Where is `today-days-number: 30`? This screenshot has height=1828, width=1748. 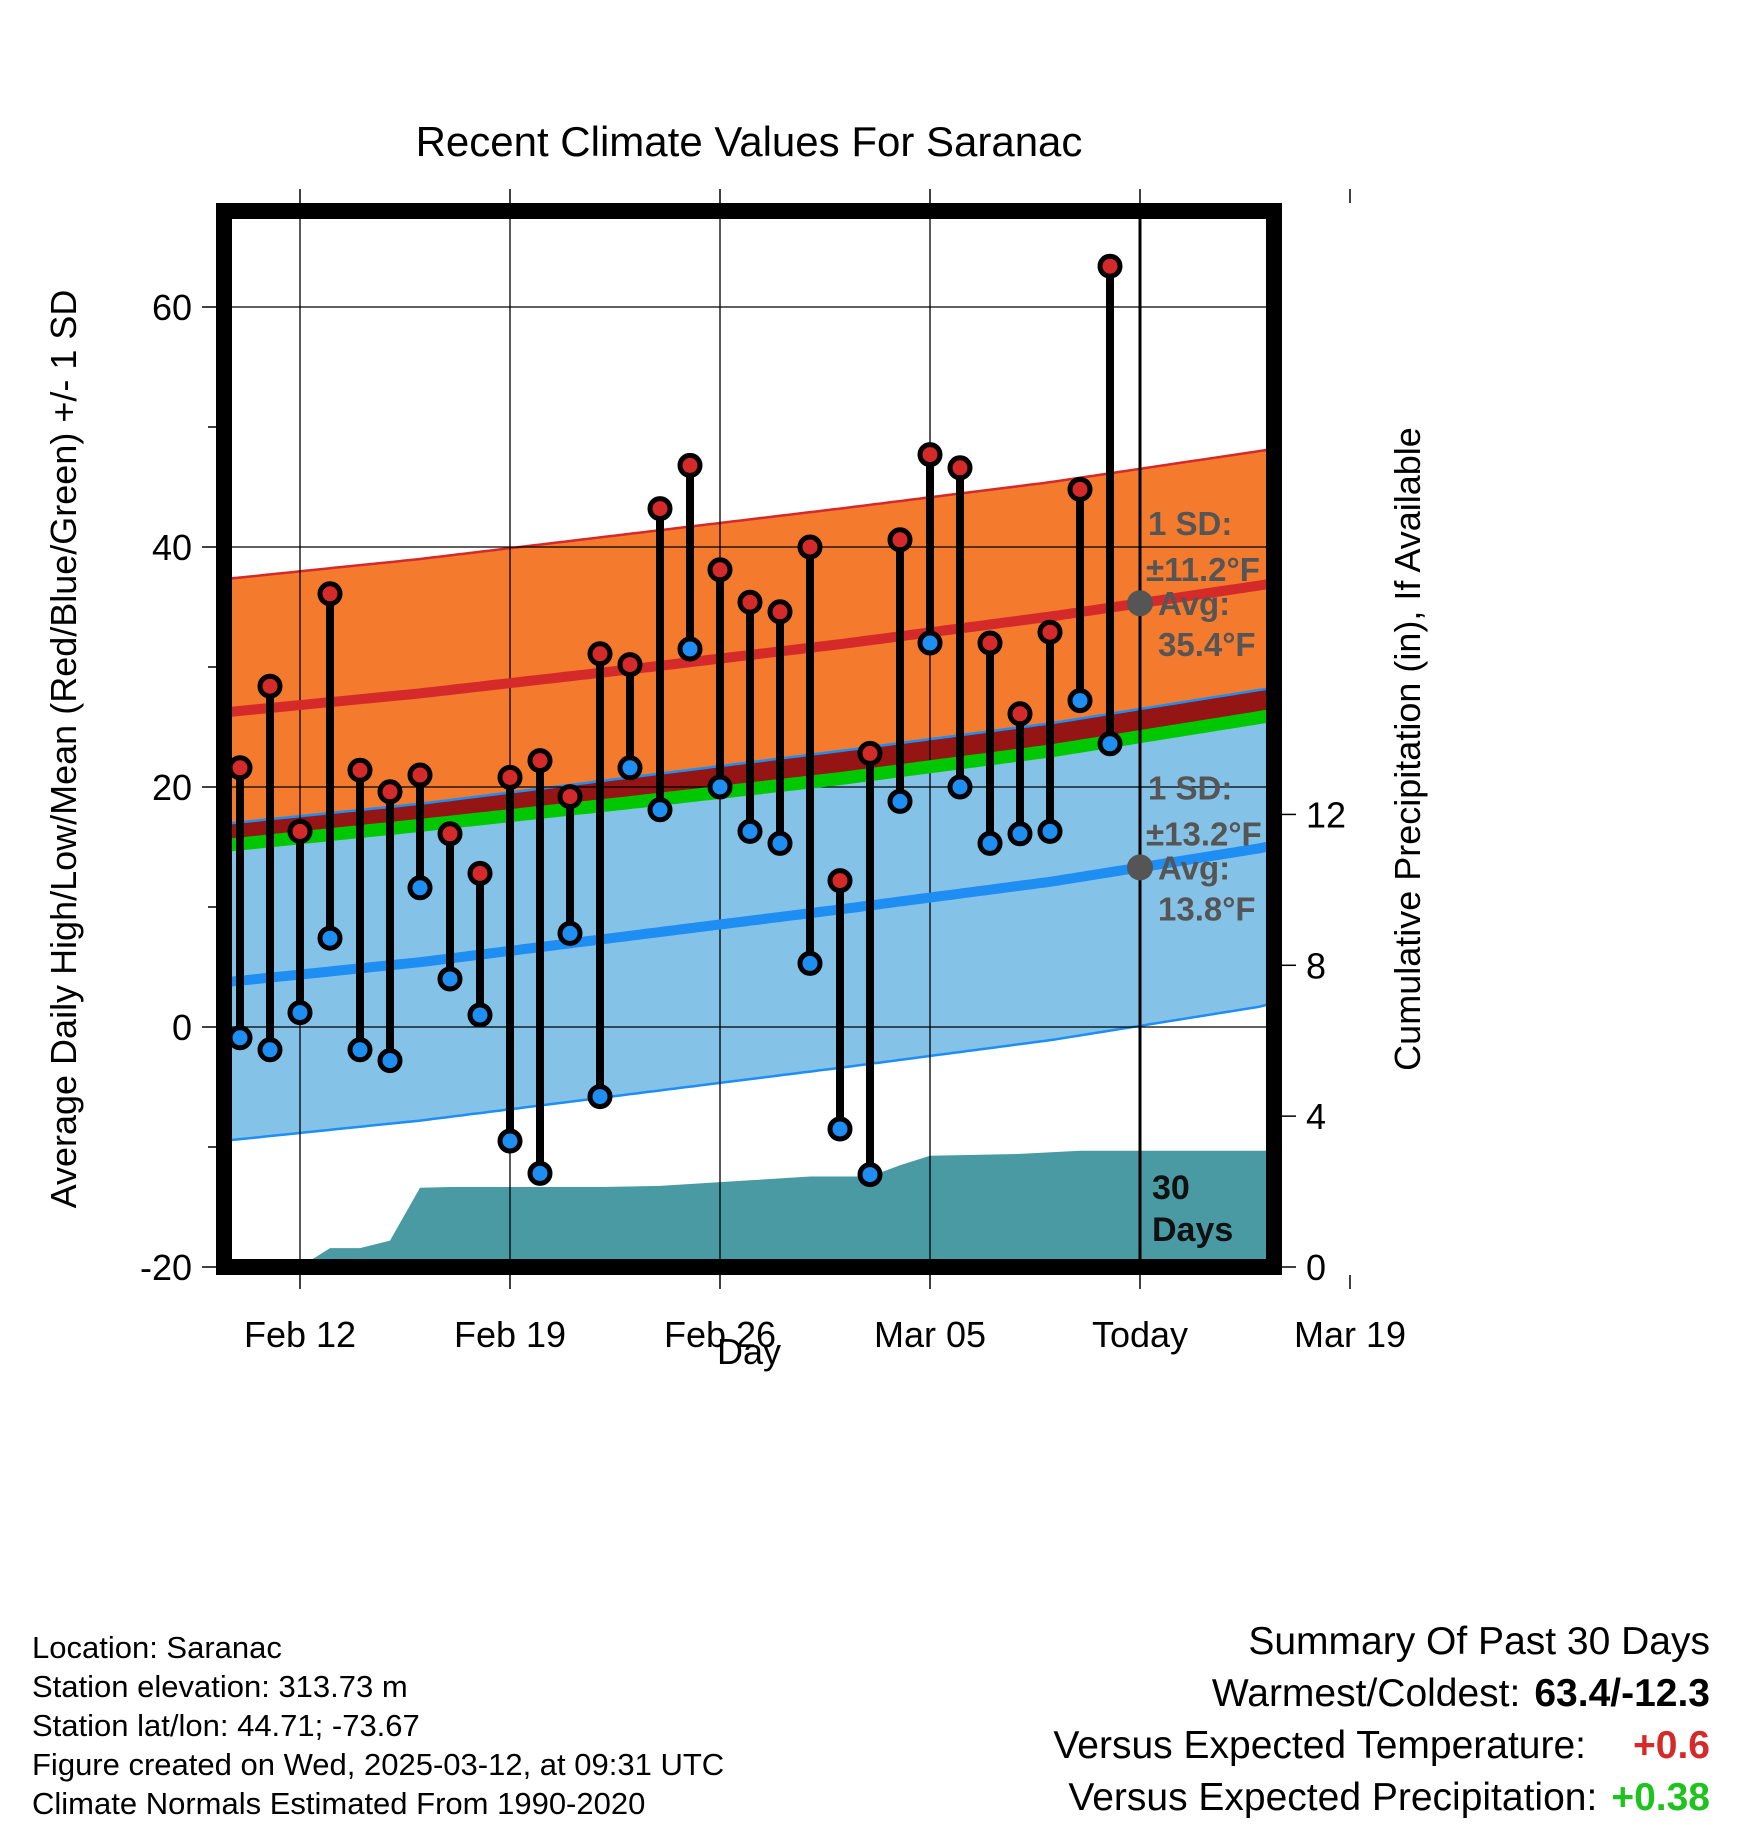
today-days-number: 30 is located at coordinates (1171, 1188).